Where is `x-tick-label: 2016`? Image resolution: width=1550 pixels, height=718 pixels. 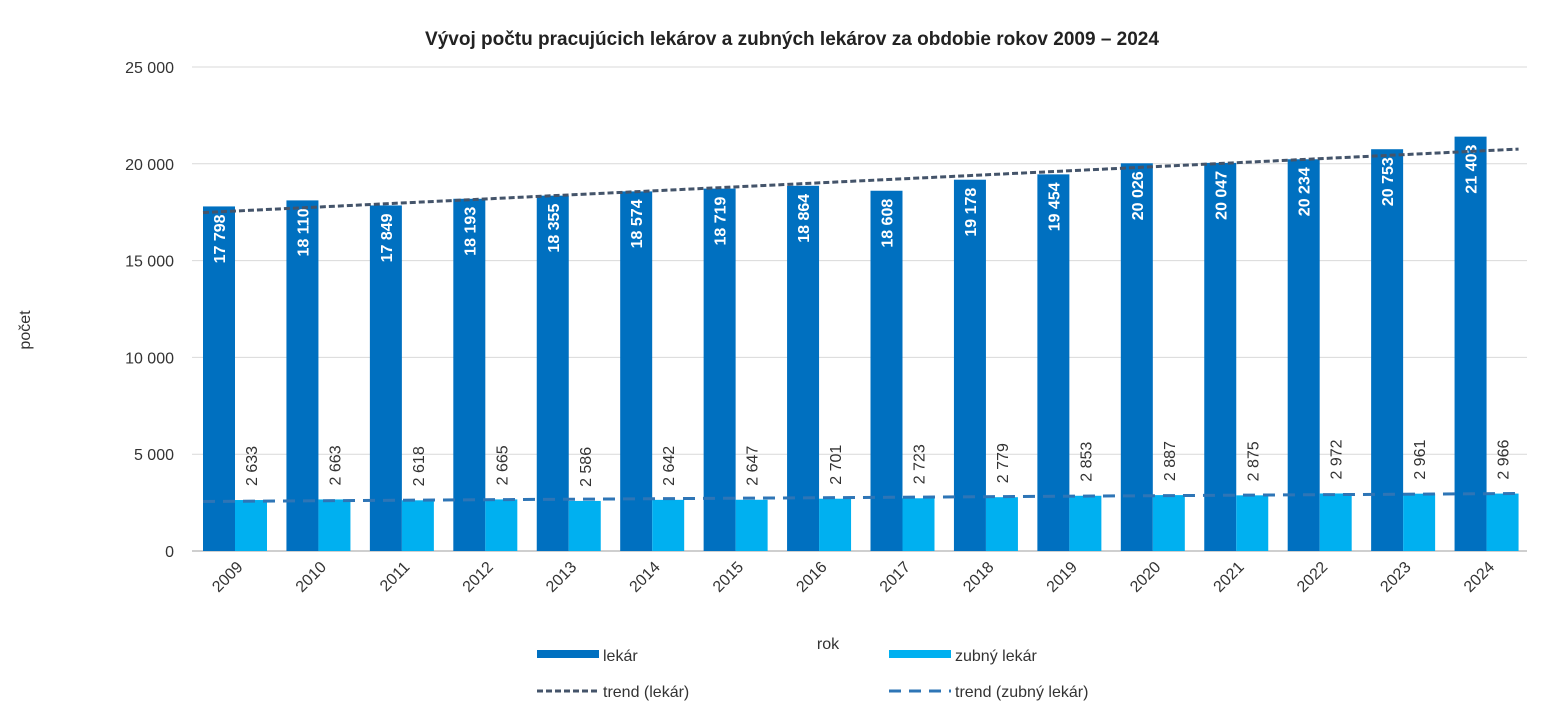 x-tick-label: 2016 is located at coordinates (811, 577).